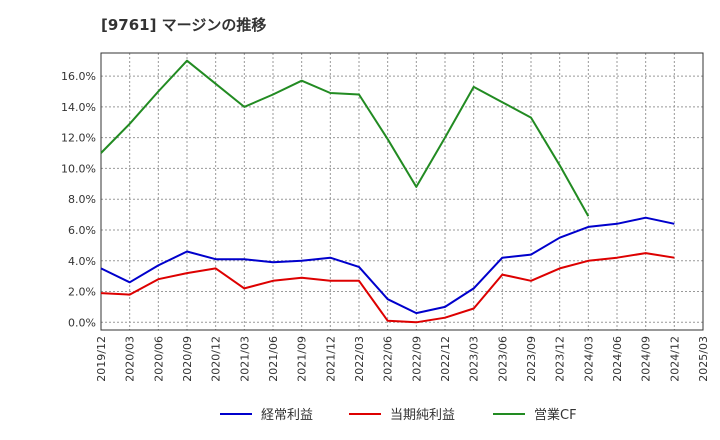 The height and width of the screenshot is (440, 720). I want to click on x-tick-label: 2024/12, so click(674, 359).